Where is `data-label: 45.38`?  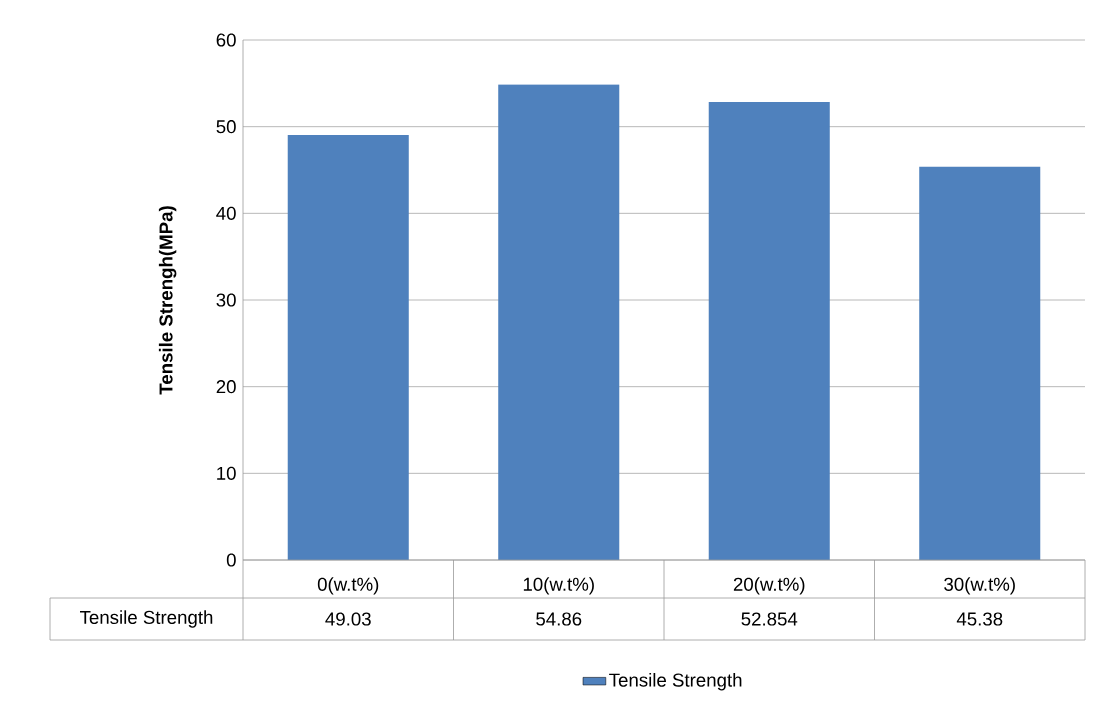 data-label: 45.38 is located at coordinates (979, 619).